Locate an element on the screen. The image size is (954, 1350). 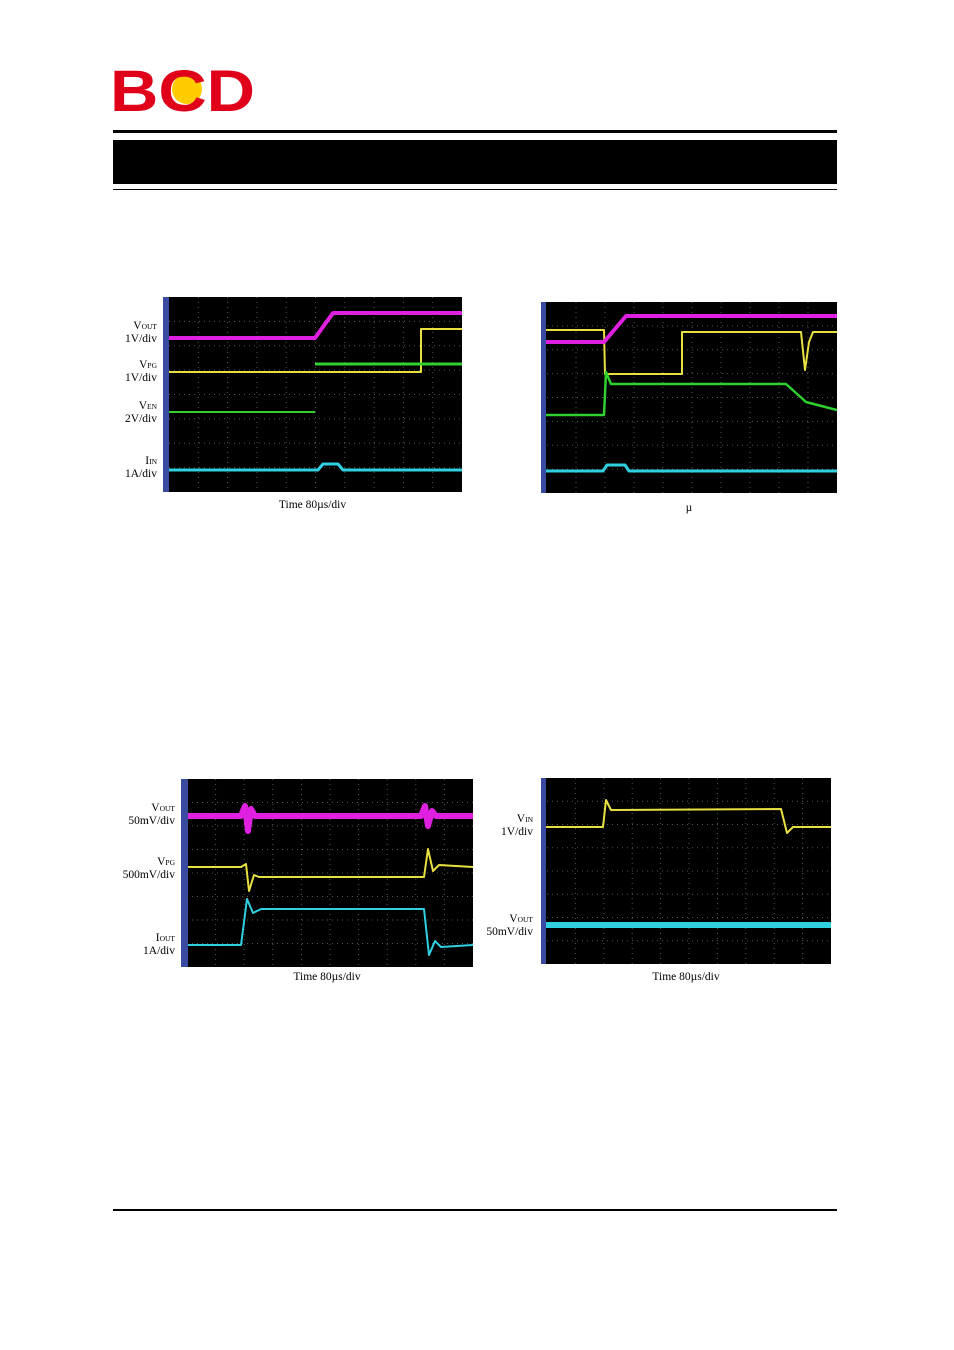
caption-text: µ is located at coordinates (689, 508).